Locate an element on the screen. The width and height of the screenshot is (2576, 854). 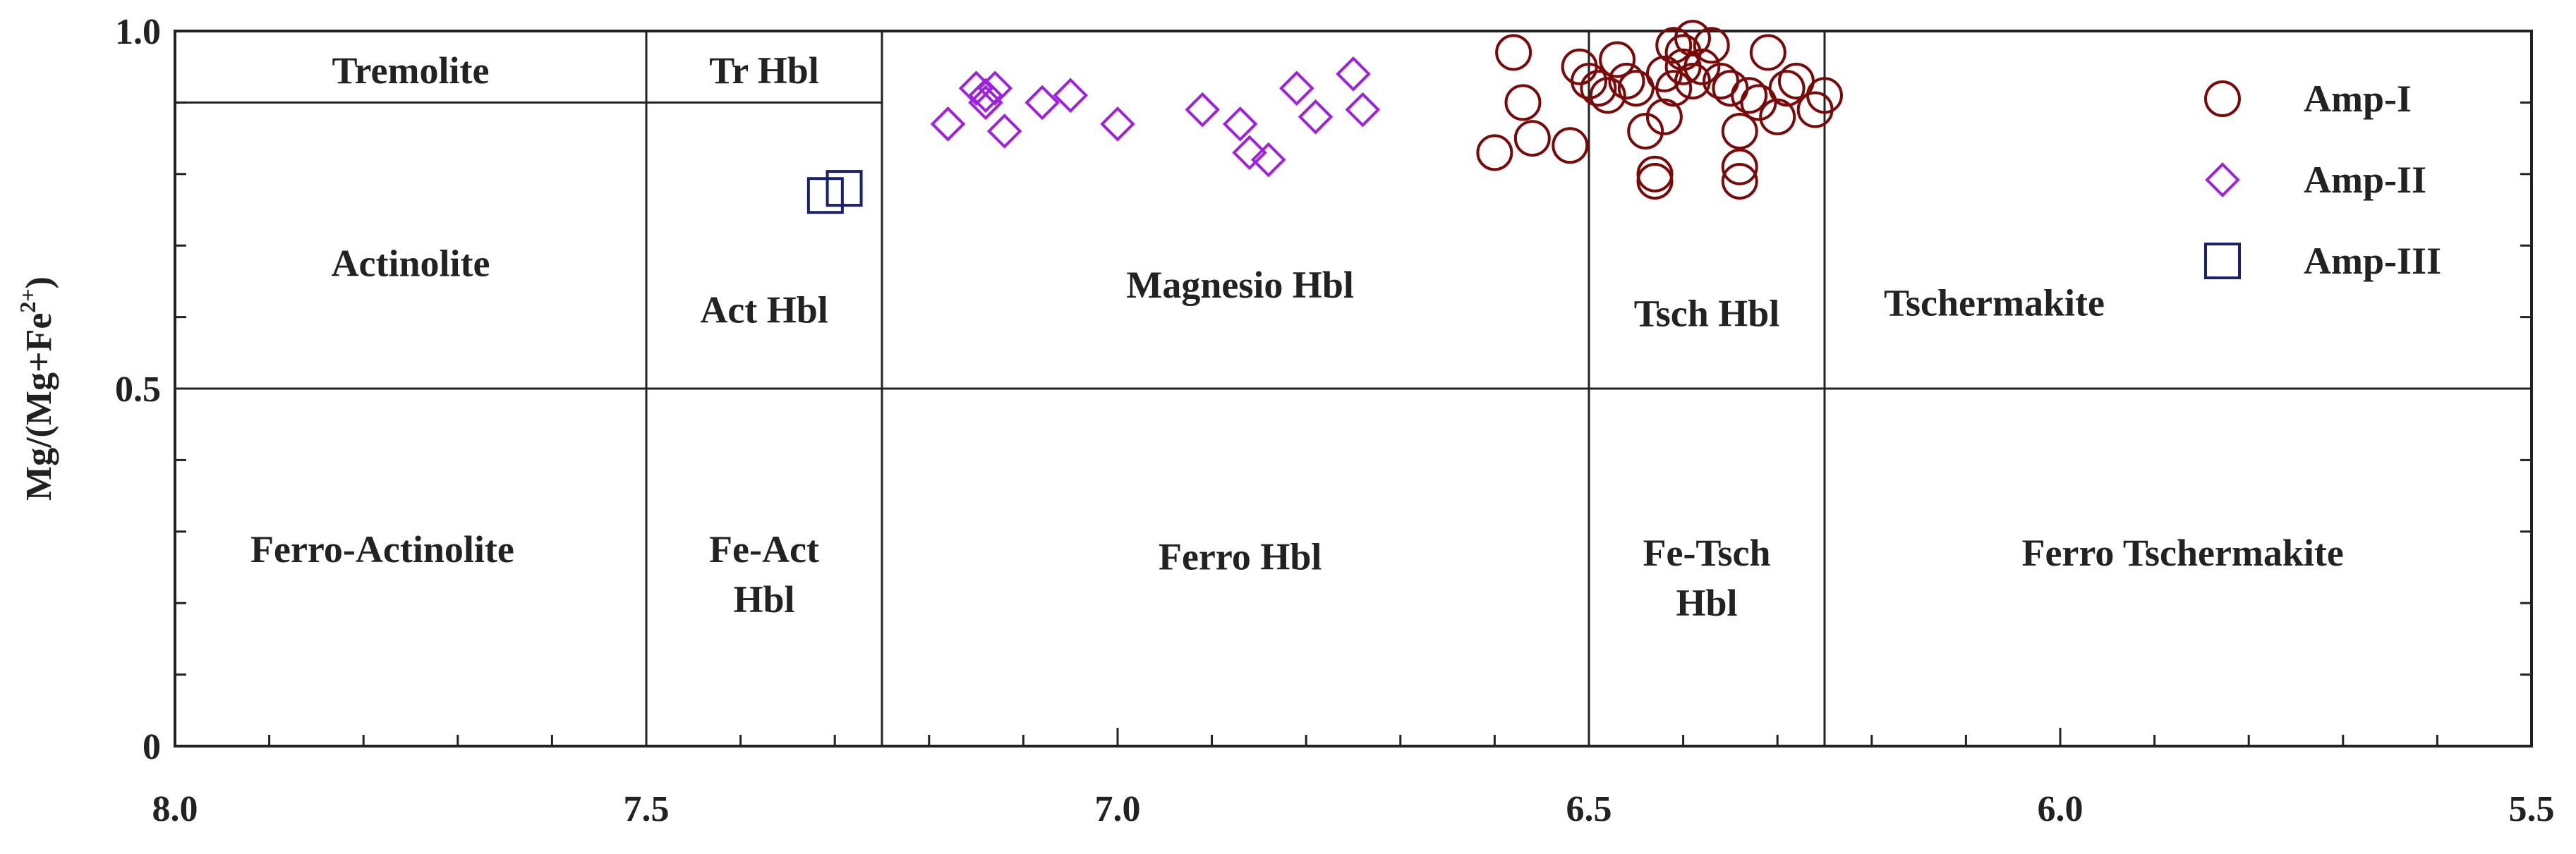
data-series is located at coordinates (1324, 117).